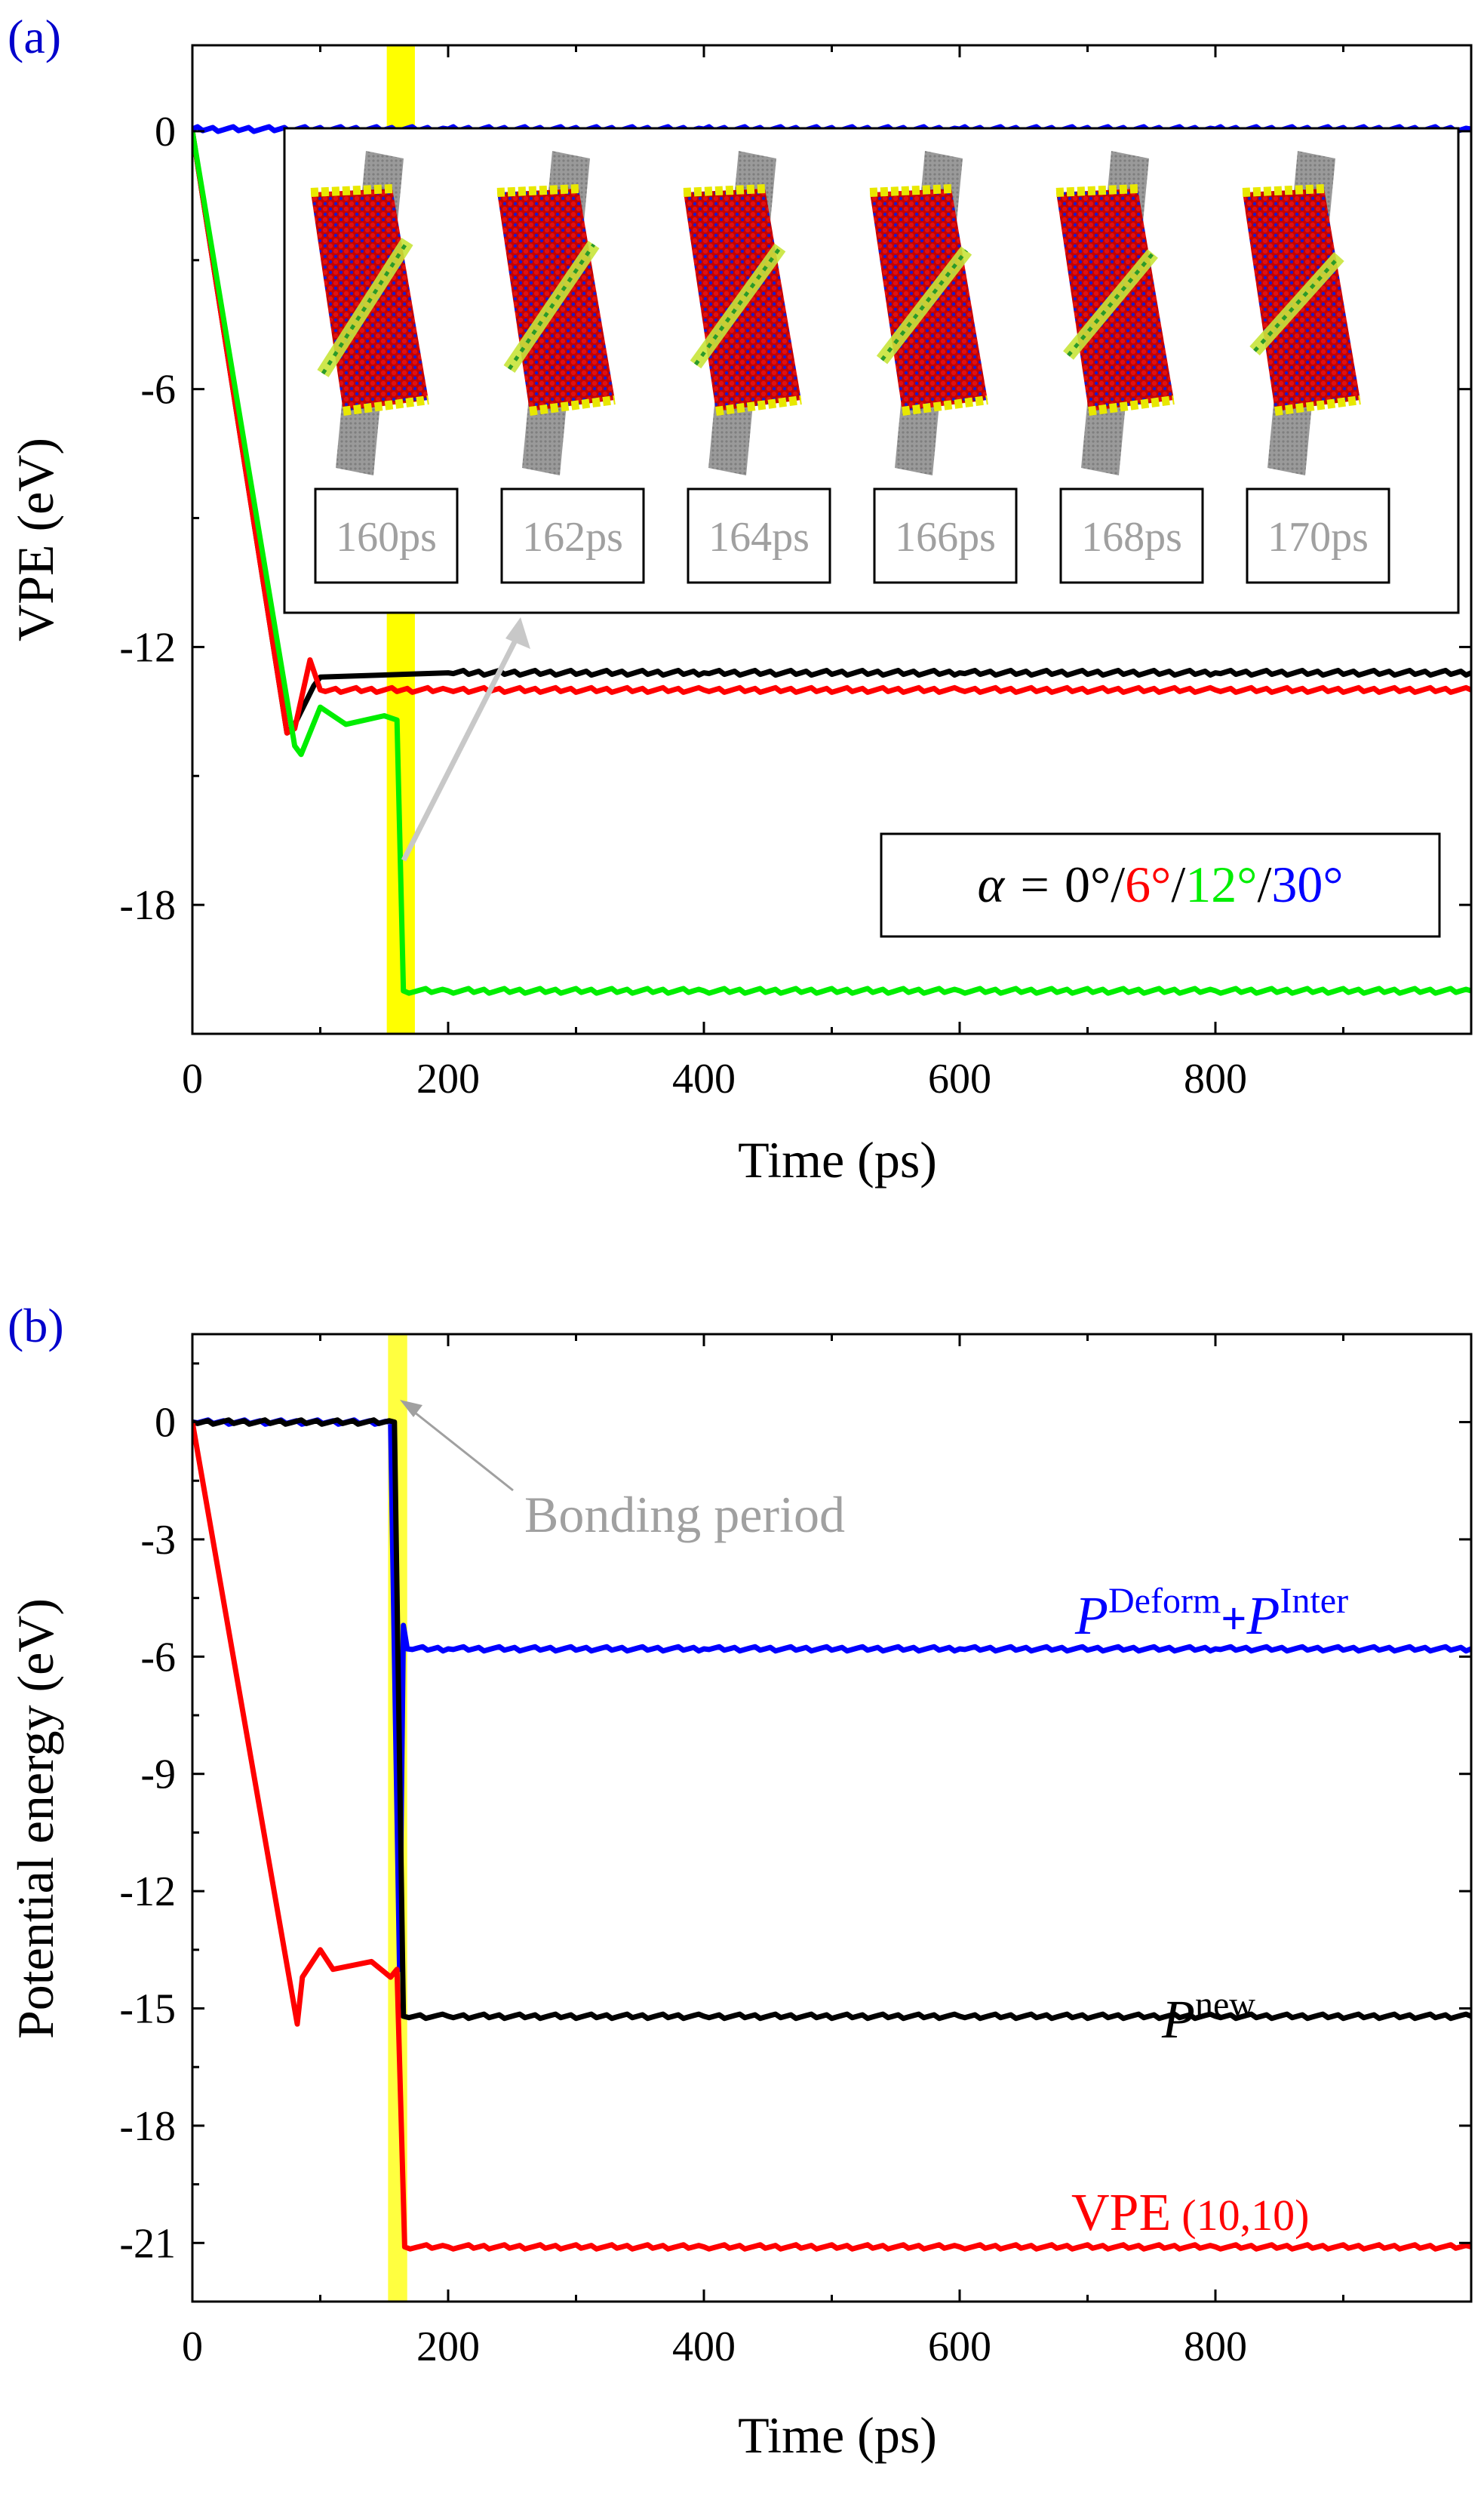  Describe the element at coordinates (35, 1818) in the screenshot. I see `y-axis-title-b: Potential energy (eV)` at that location.